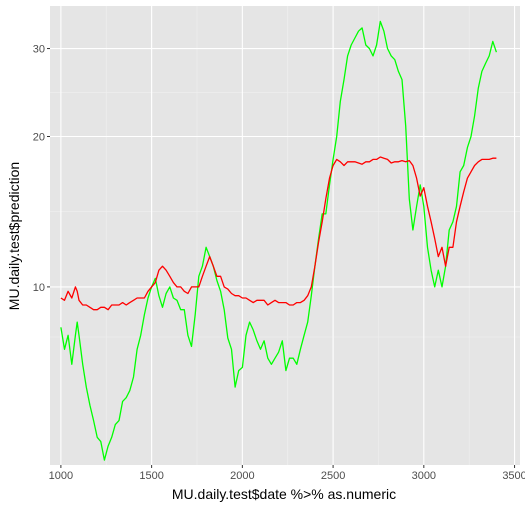 This screenshot has height=509, width=525. What do you see at coordinates (39, 138) in the screenshot?
I see `y-tick-label: 20` at bounding box center [39, 138].